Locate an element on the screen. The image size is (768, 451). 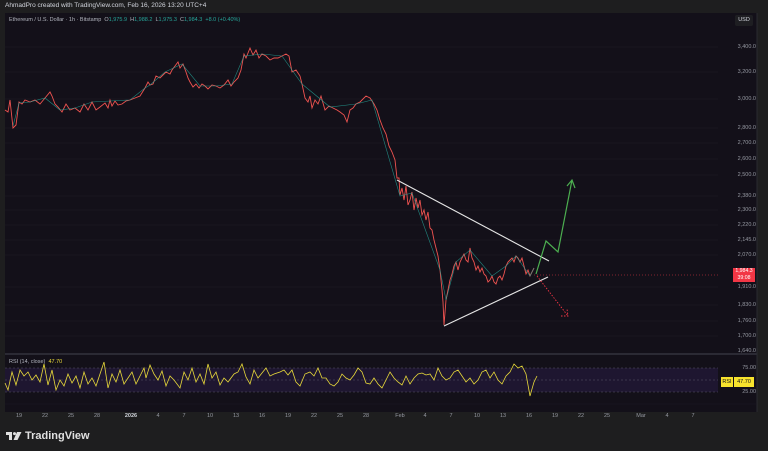
close-value: 1,984.3 is located at coordinates (193, 20).